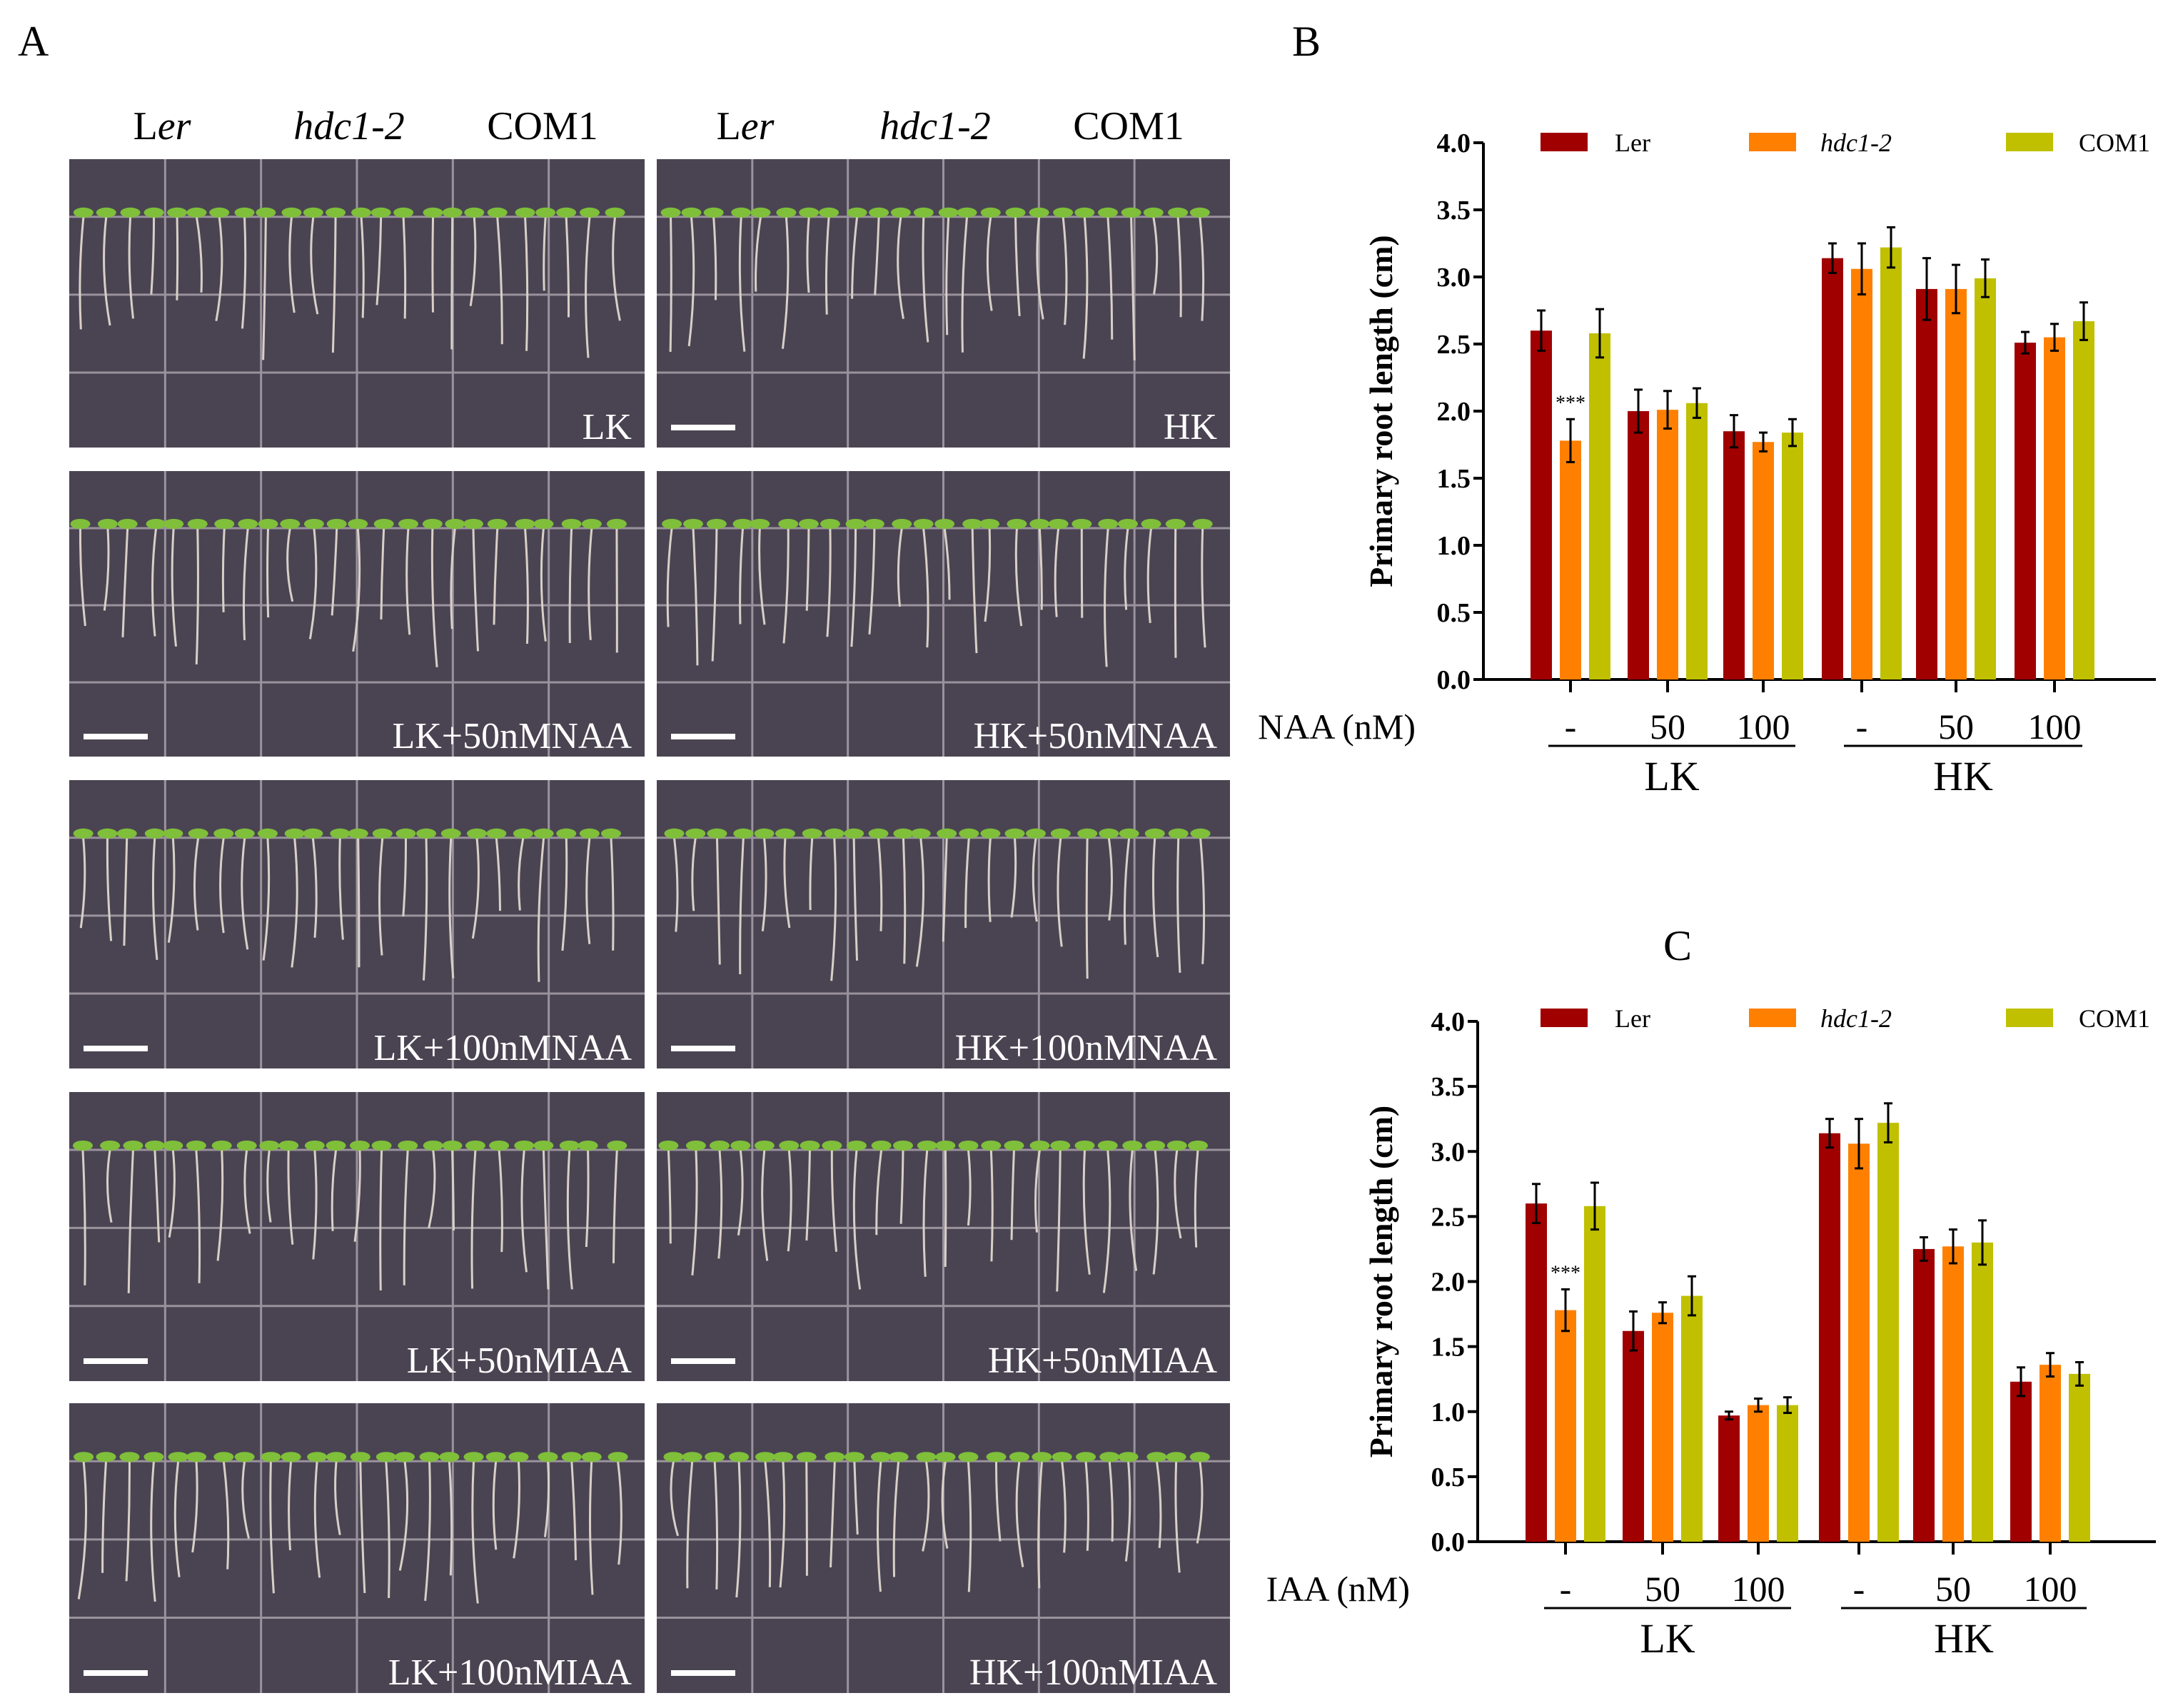 The width and height of the screenshot is (2168, 1708). I want to click on group-label: LK, so click(1672, 776).